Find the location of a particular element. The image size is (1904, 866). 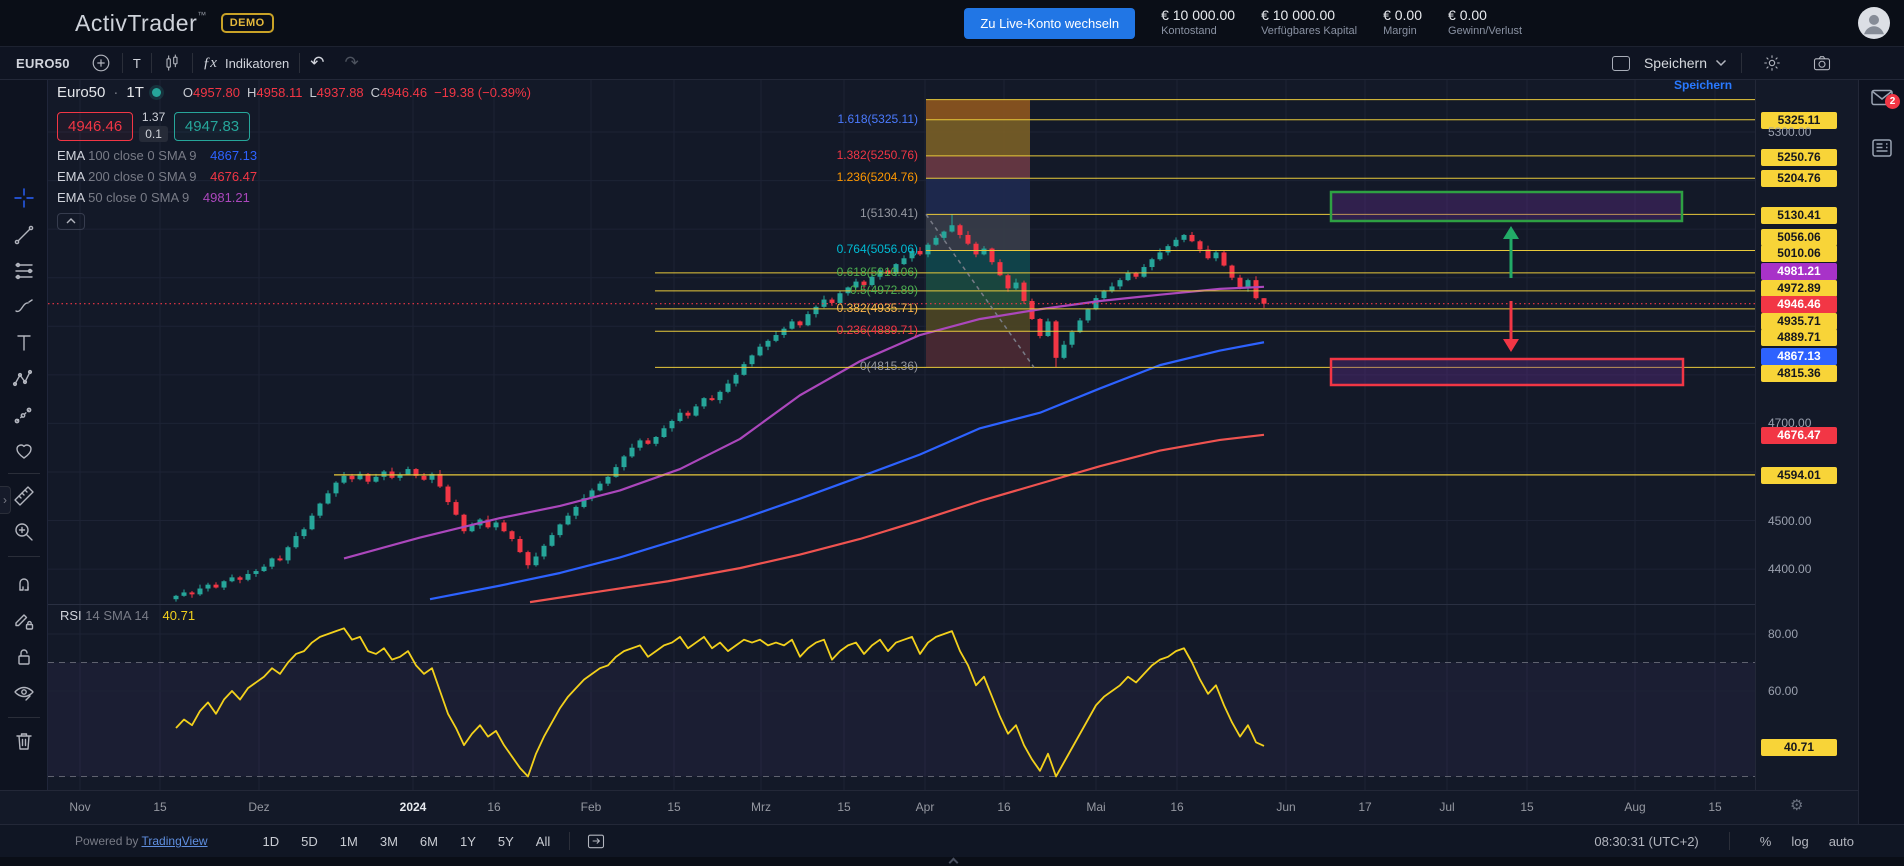

news-button is located at coordinates (1882, 148).